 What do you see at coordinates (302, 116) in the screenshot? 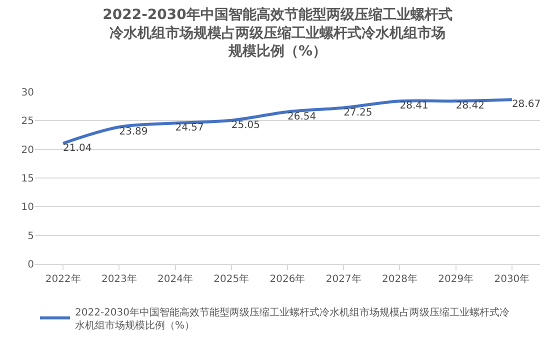
I see `data-label: 26.54` at bounding box center [302, 116].